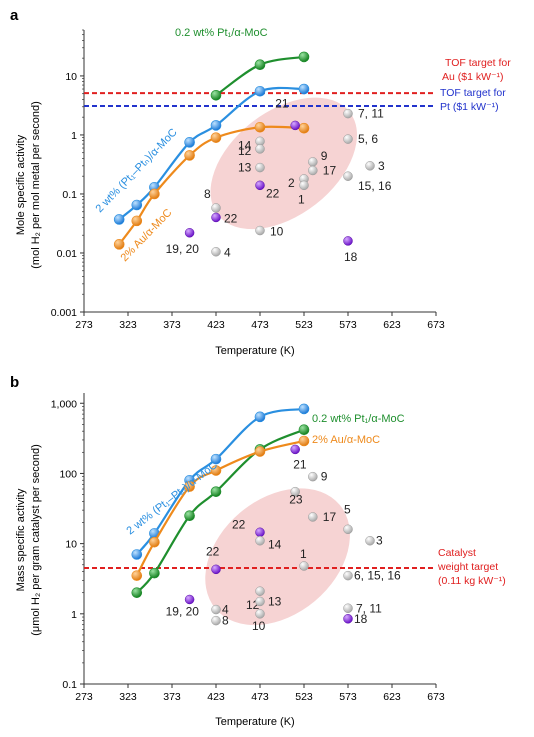  I want to click on b-x-tick-label: 673, so click(436, 697).